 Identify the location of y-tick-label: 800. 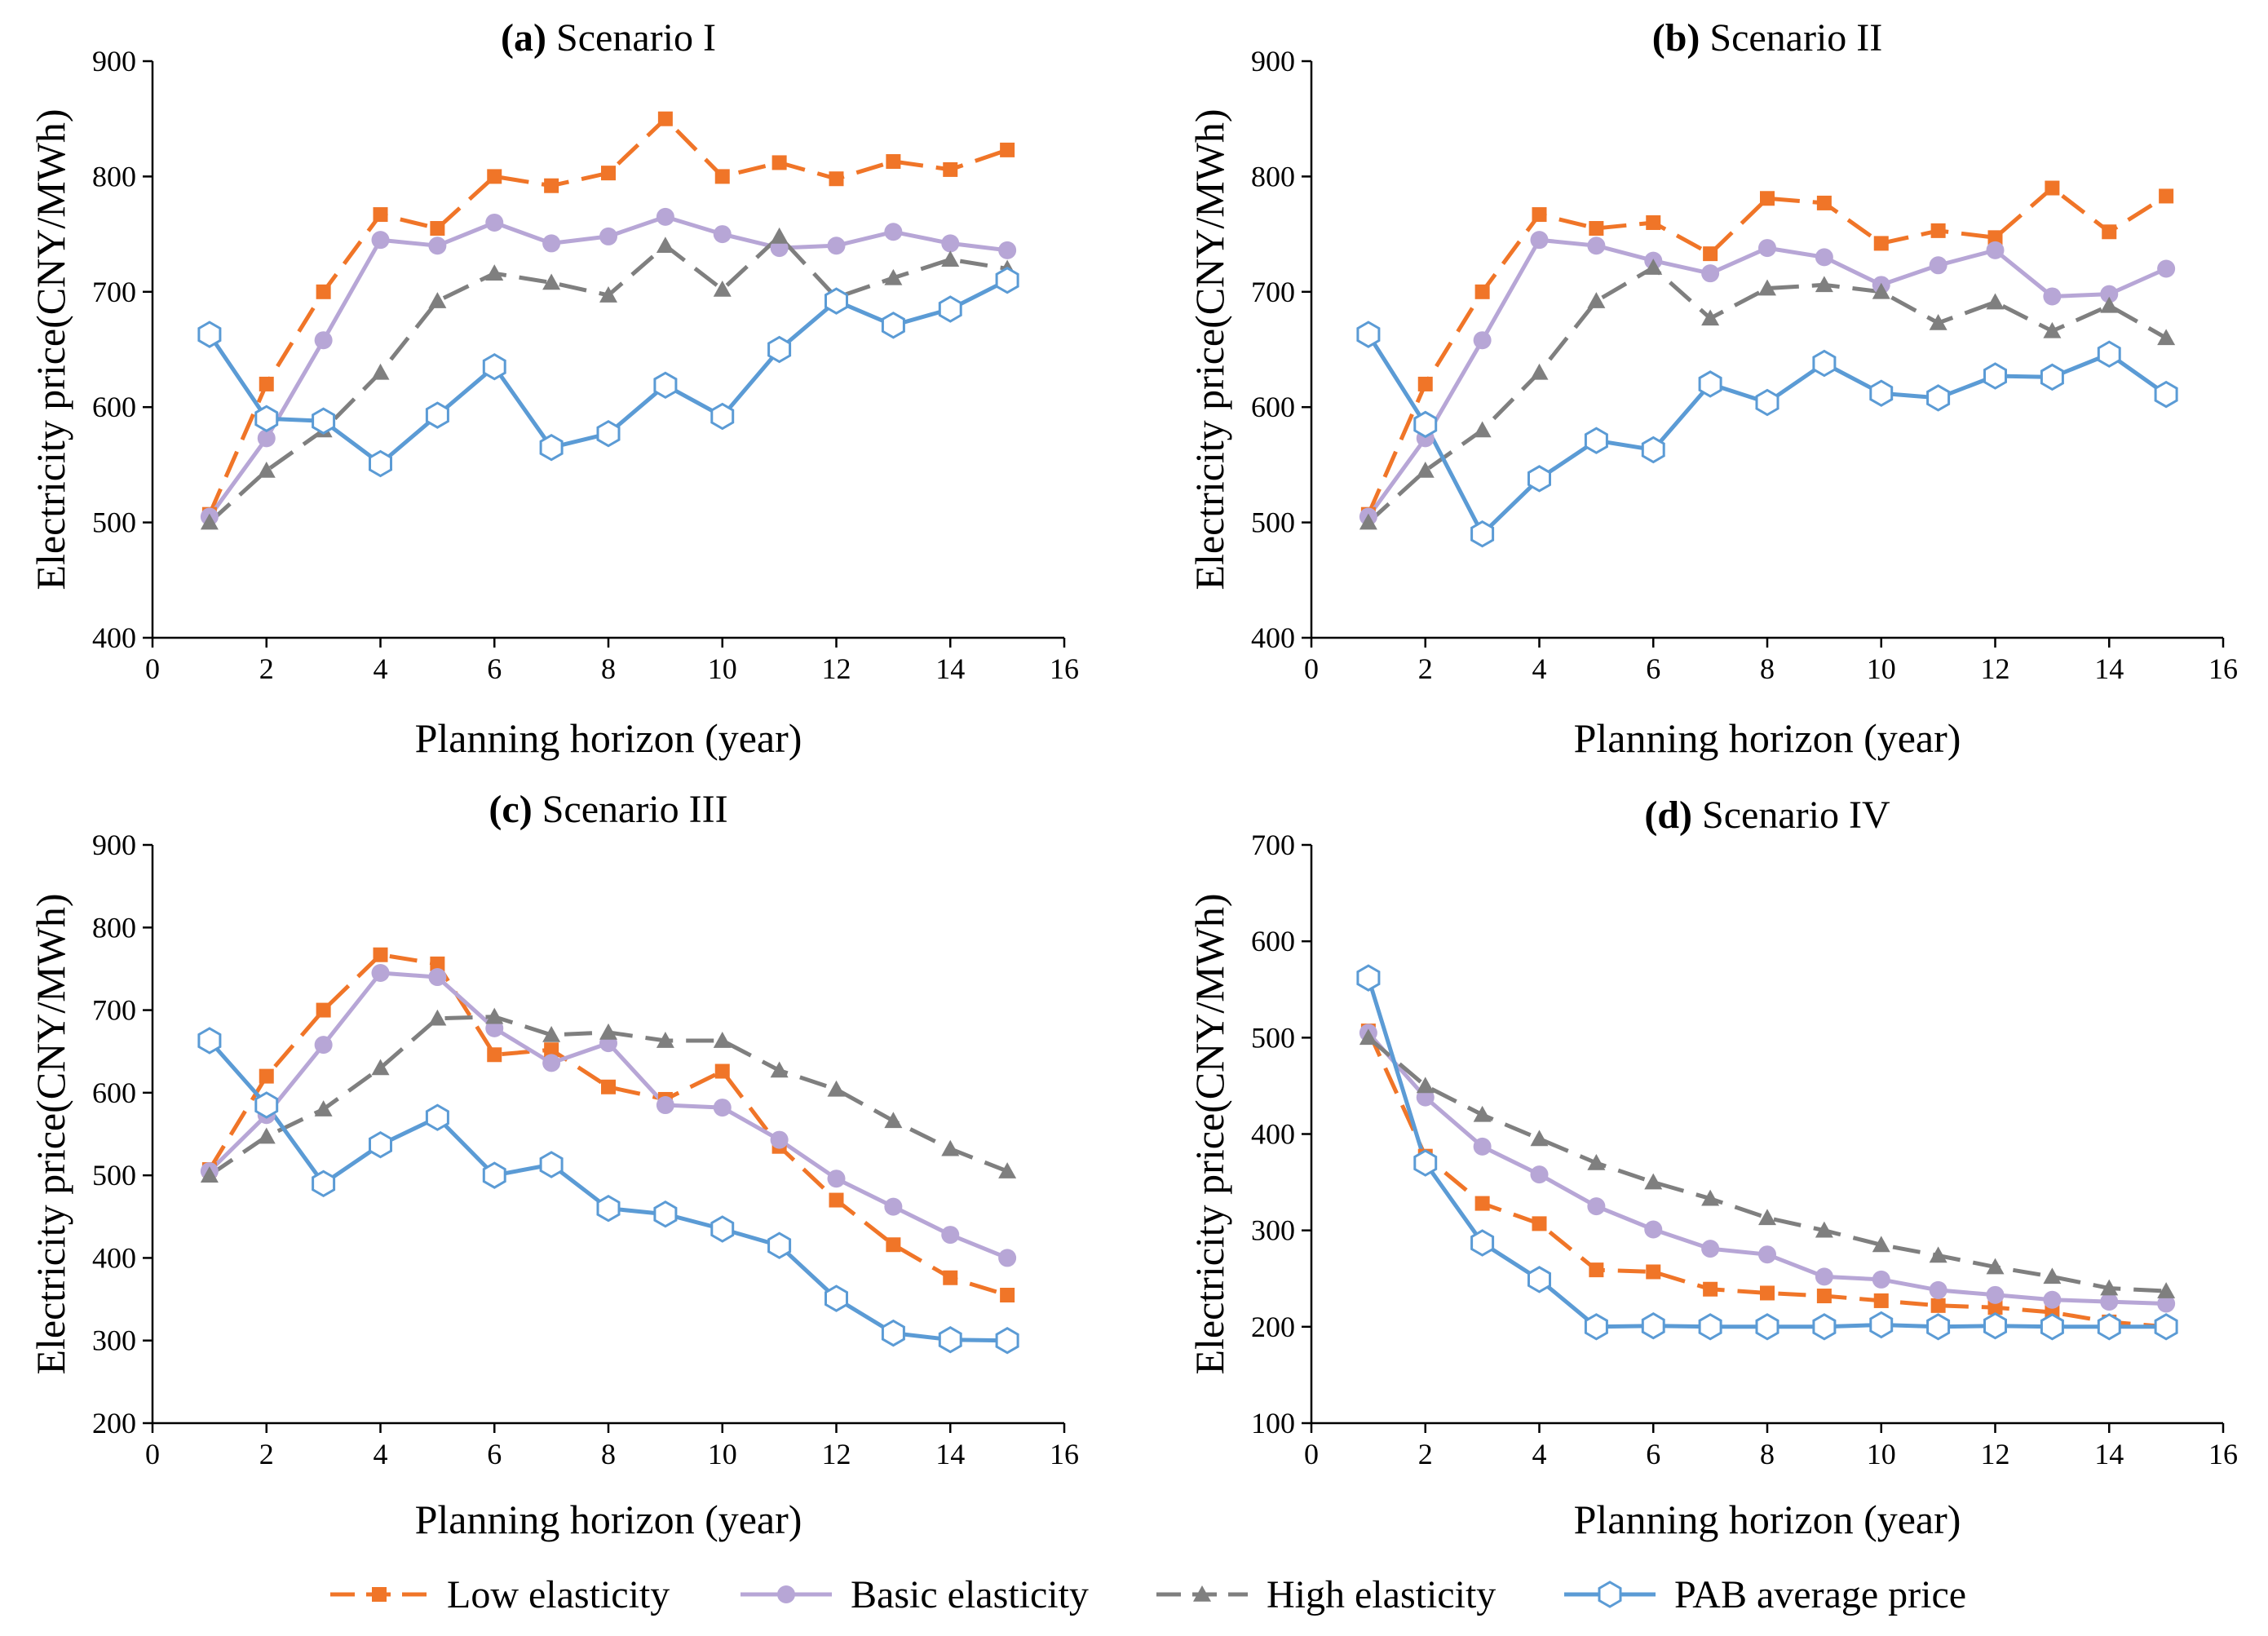
(1273, 176).